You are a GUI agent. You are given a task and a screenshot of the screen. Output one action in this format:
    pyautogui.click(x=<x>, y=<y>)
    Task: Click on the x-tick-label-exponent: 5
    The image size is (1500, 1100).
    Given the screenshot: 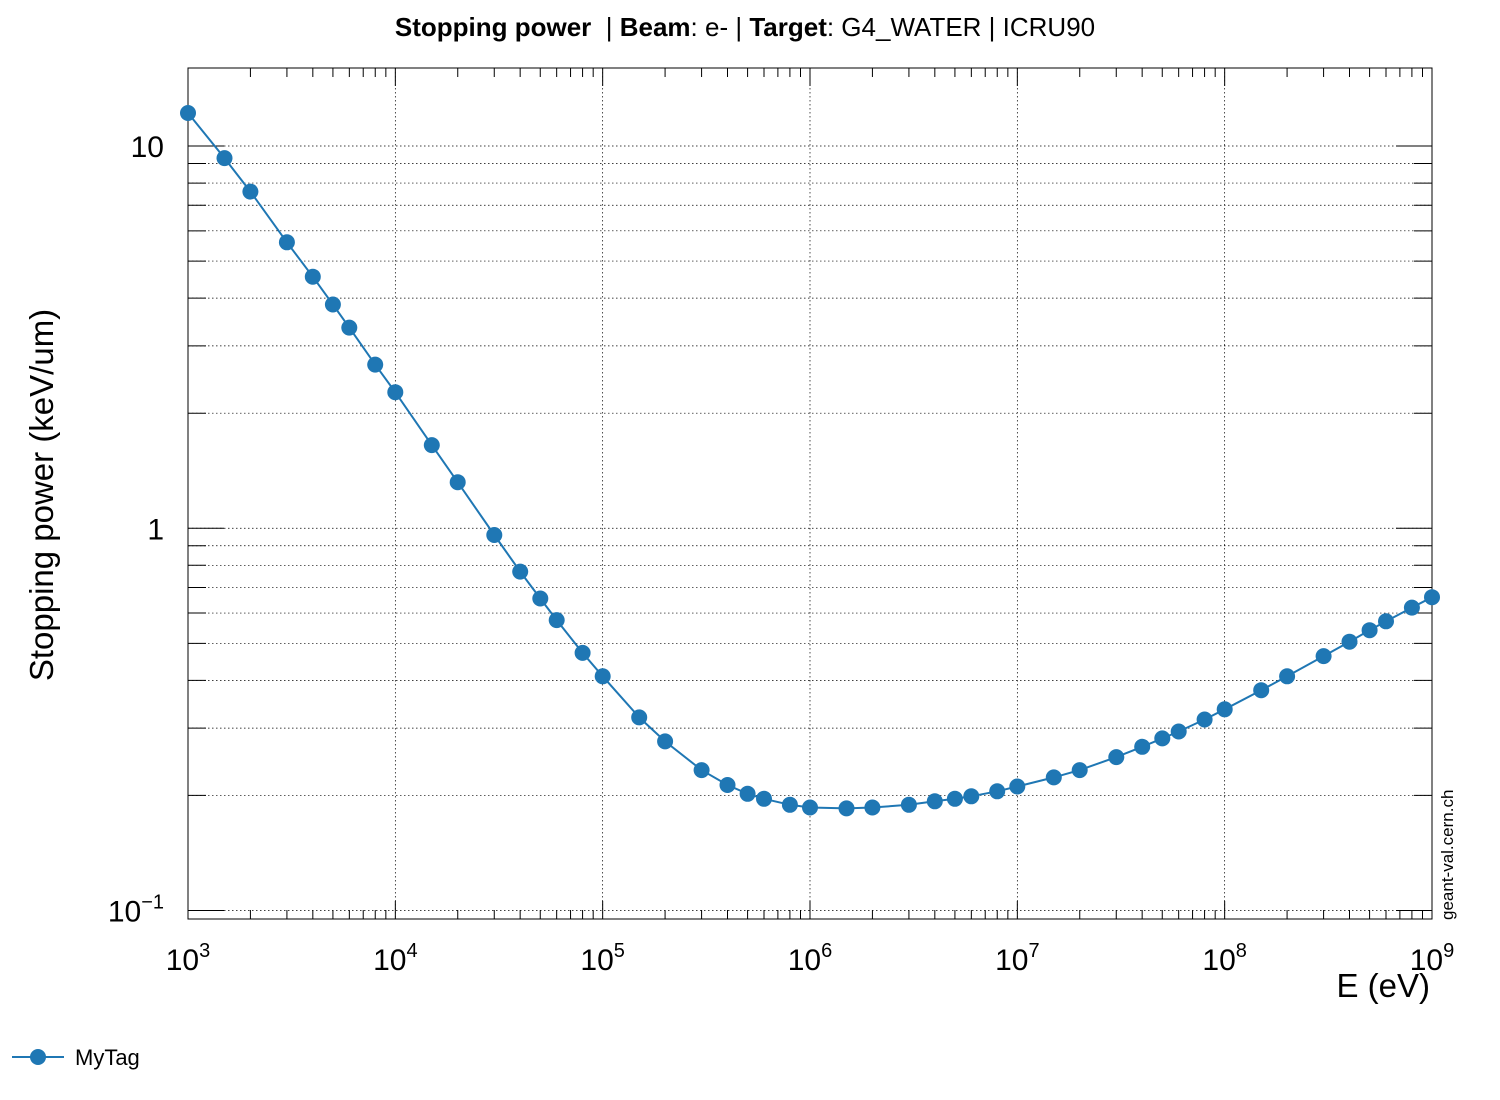 What is the action you would take?
    pyautogui.click(x=619, y=951)
    